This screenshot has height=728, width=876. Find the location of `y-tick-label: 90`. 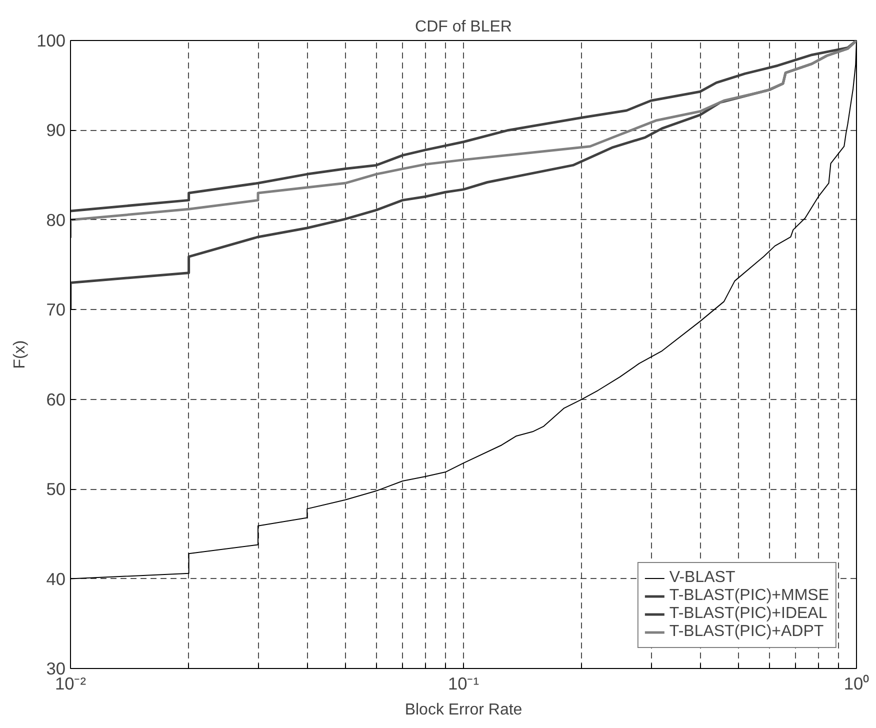

y-tick-label: 90 is located at coordinates (56, 130).